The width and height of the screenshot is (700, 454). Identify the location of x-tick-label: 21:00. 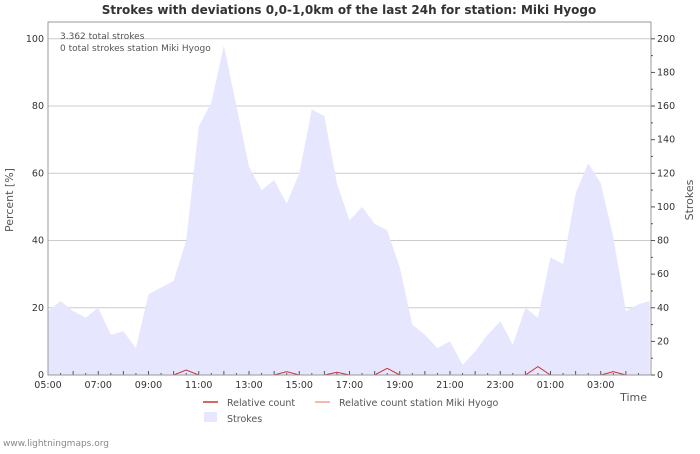
(449, 385).